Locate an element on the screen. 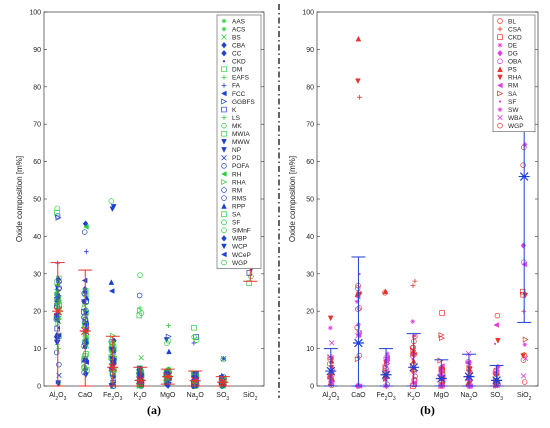  legend-label: CC is located at coordinates (237, 54).